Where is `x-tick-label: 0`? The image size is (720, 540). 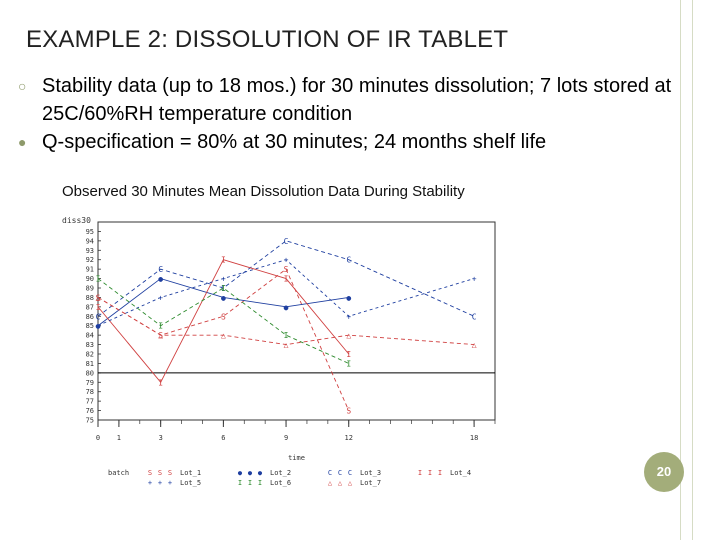 x-tick-label: 0 is located at coordinates (98, 438).